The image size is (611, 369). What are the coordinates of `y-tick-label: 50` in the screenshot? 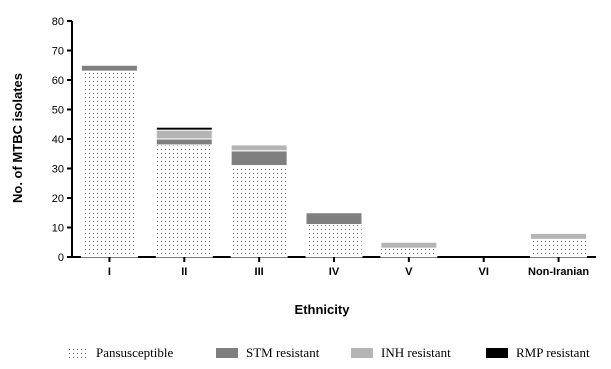 It's located at (58, 111).